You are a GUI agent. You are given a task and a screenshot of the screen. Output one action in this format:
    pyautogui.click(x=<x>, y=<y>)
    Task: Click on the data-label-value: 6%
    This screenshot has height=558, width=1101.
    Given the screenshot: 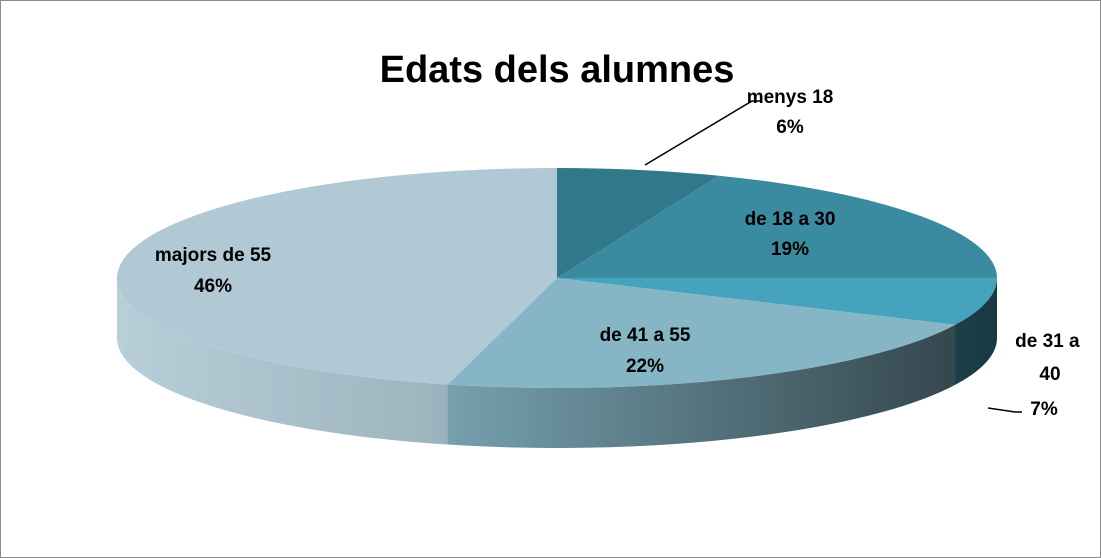 What is the action you would take?
    pyautogui.click(x=790, y=127)
    